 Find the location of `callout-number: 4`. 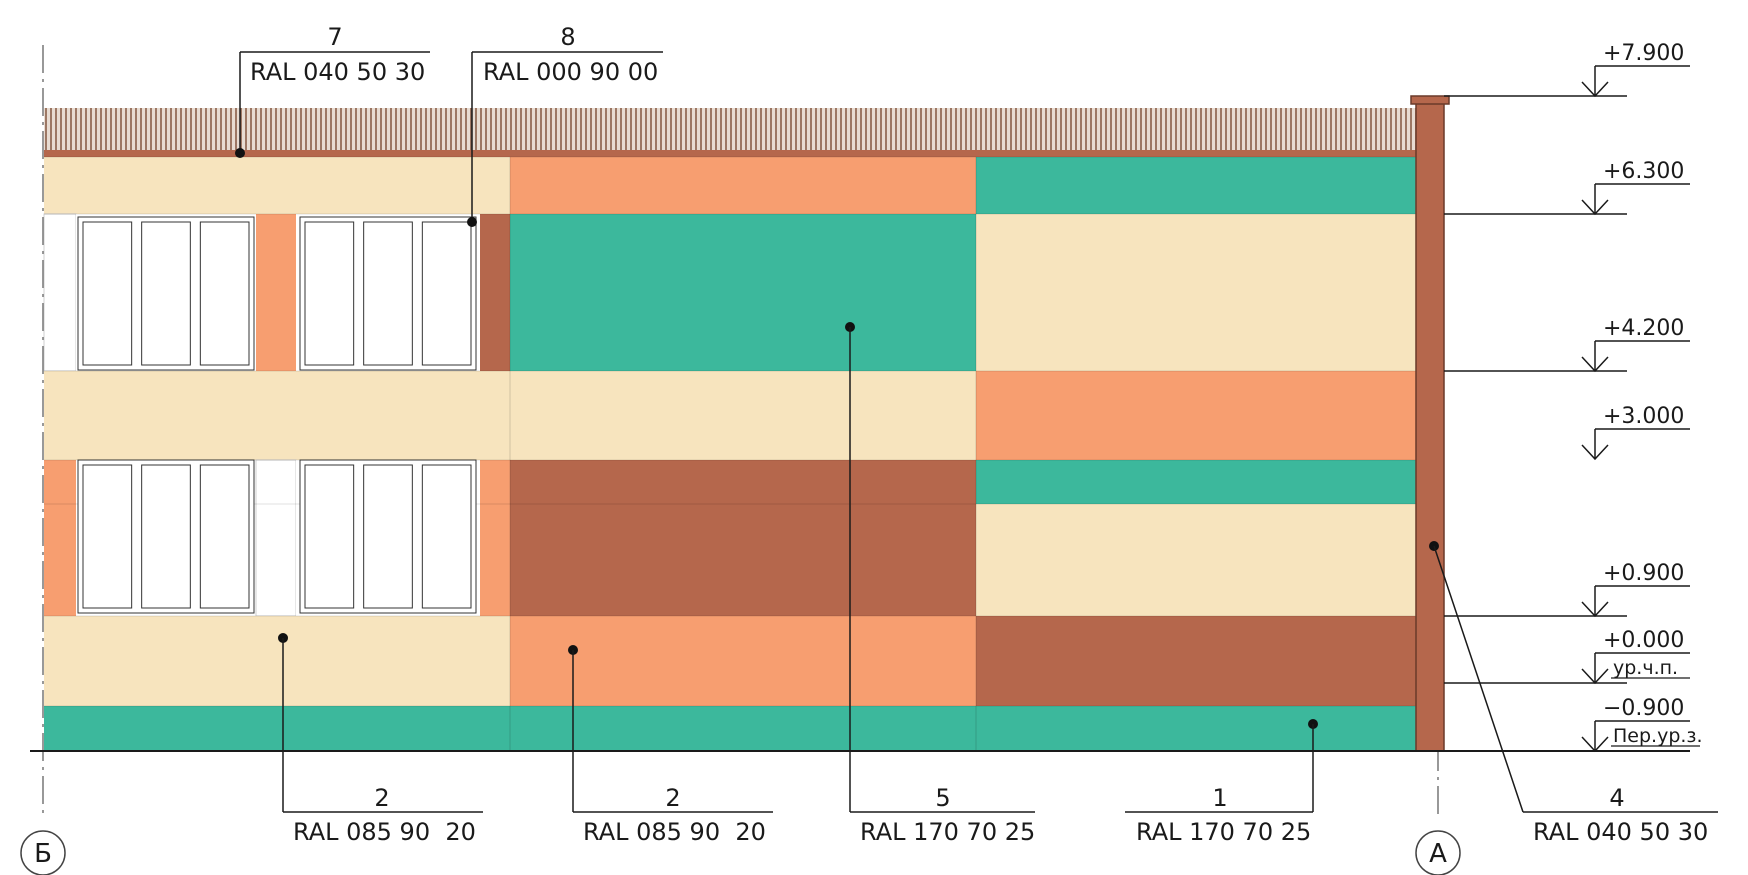

callout-number: 4 is located at coordinates (1616, 798).